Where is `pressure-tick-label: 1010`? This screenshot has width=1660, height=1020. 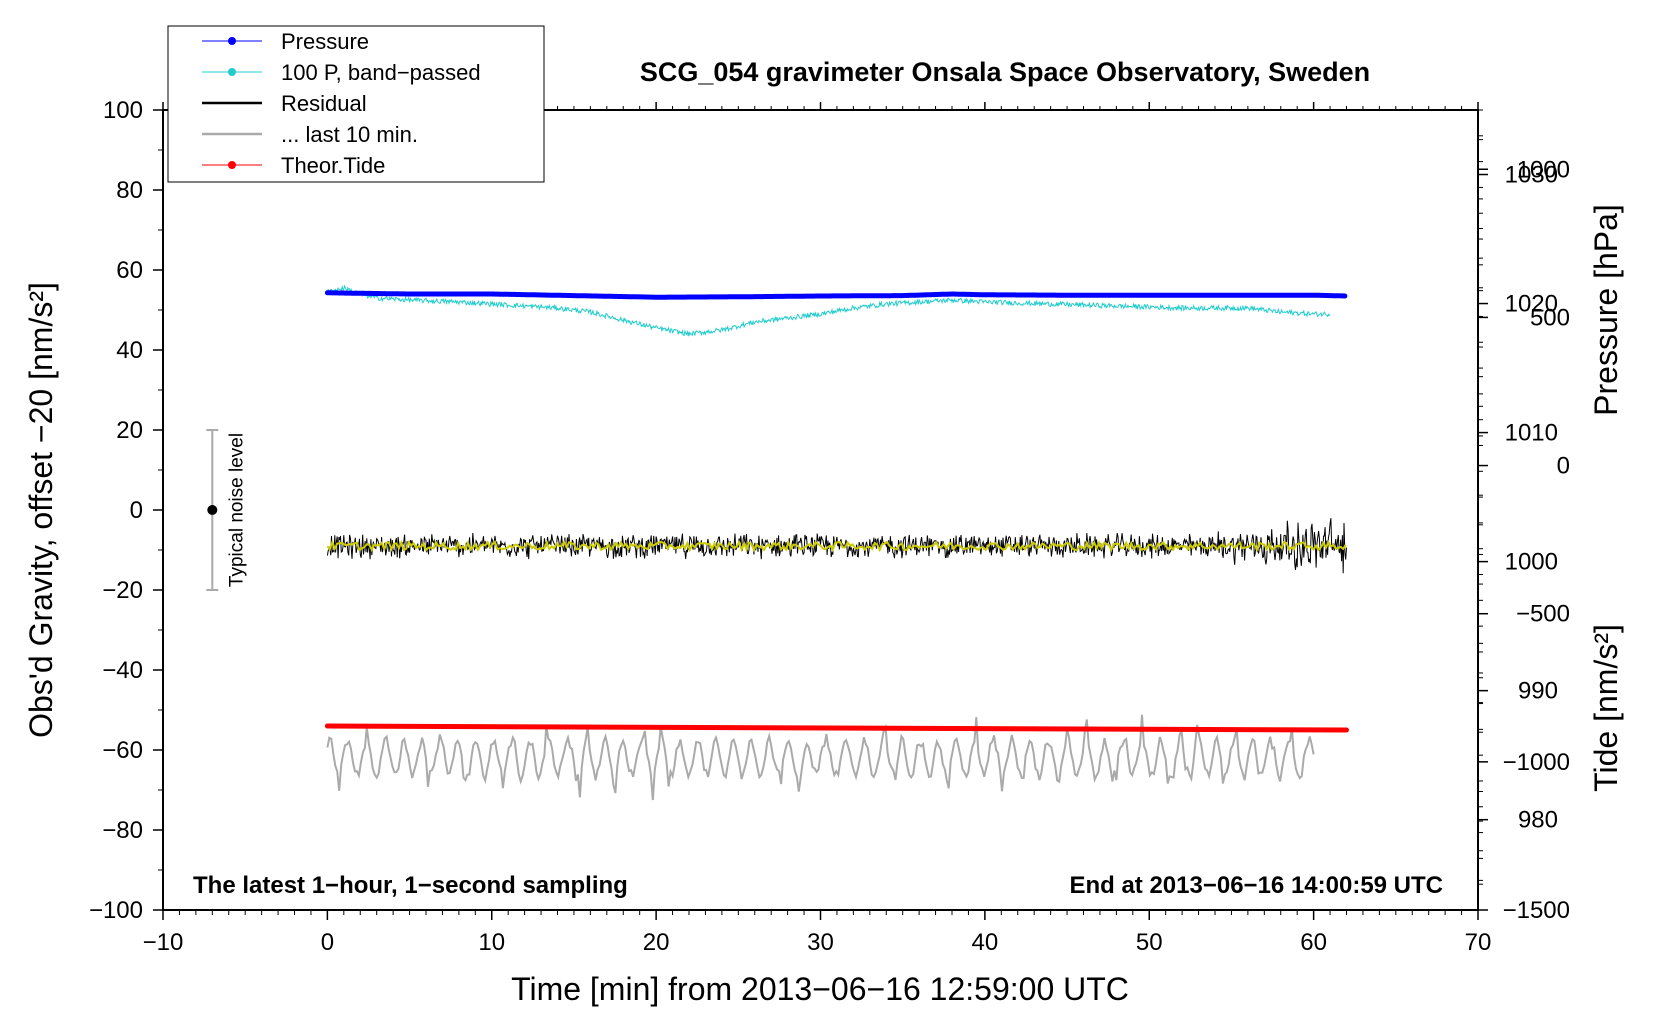 pressure-tick-label: 1010 is located at coordinates (1531, 433).